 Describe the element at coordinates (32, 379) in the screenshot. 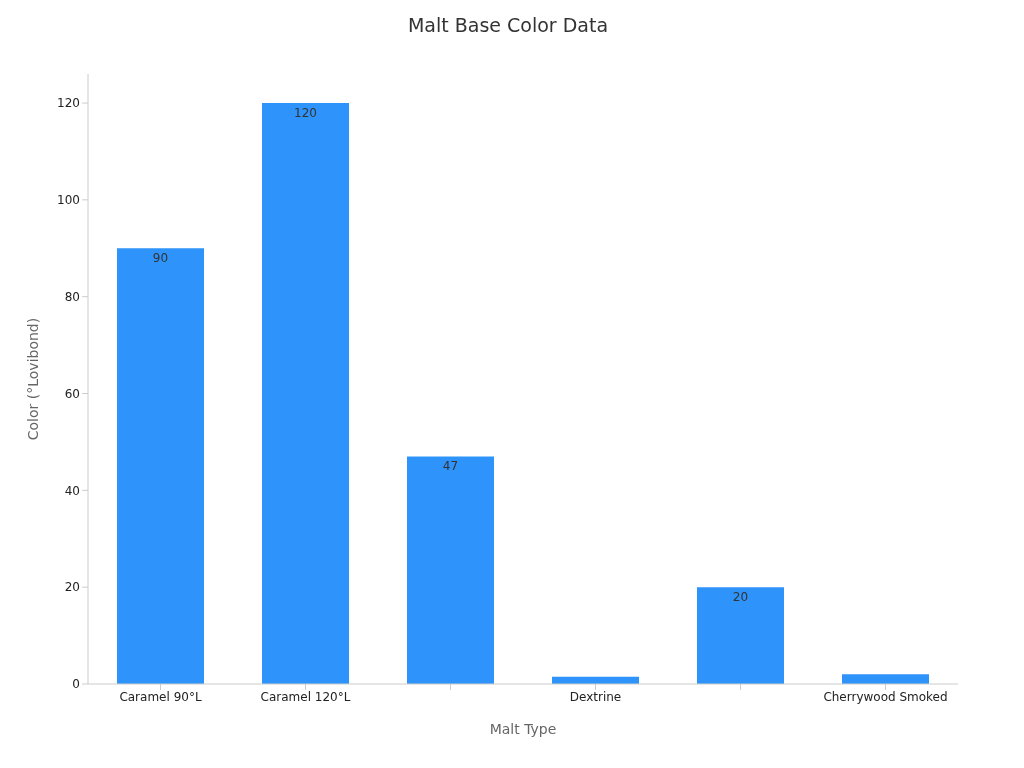

I see `y-axis-title: Color (°Lovibond)` at that location.